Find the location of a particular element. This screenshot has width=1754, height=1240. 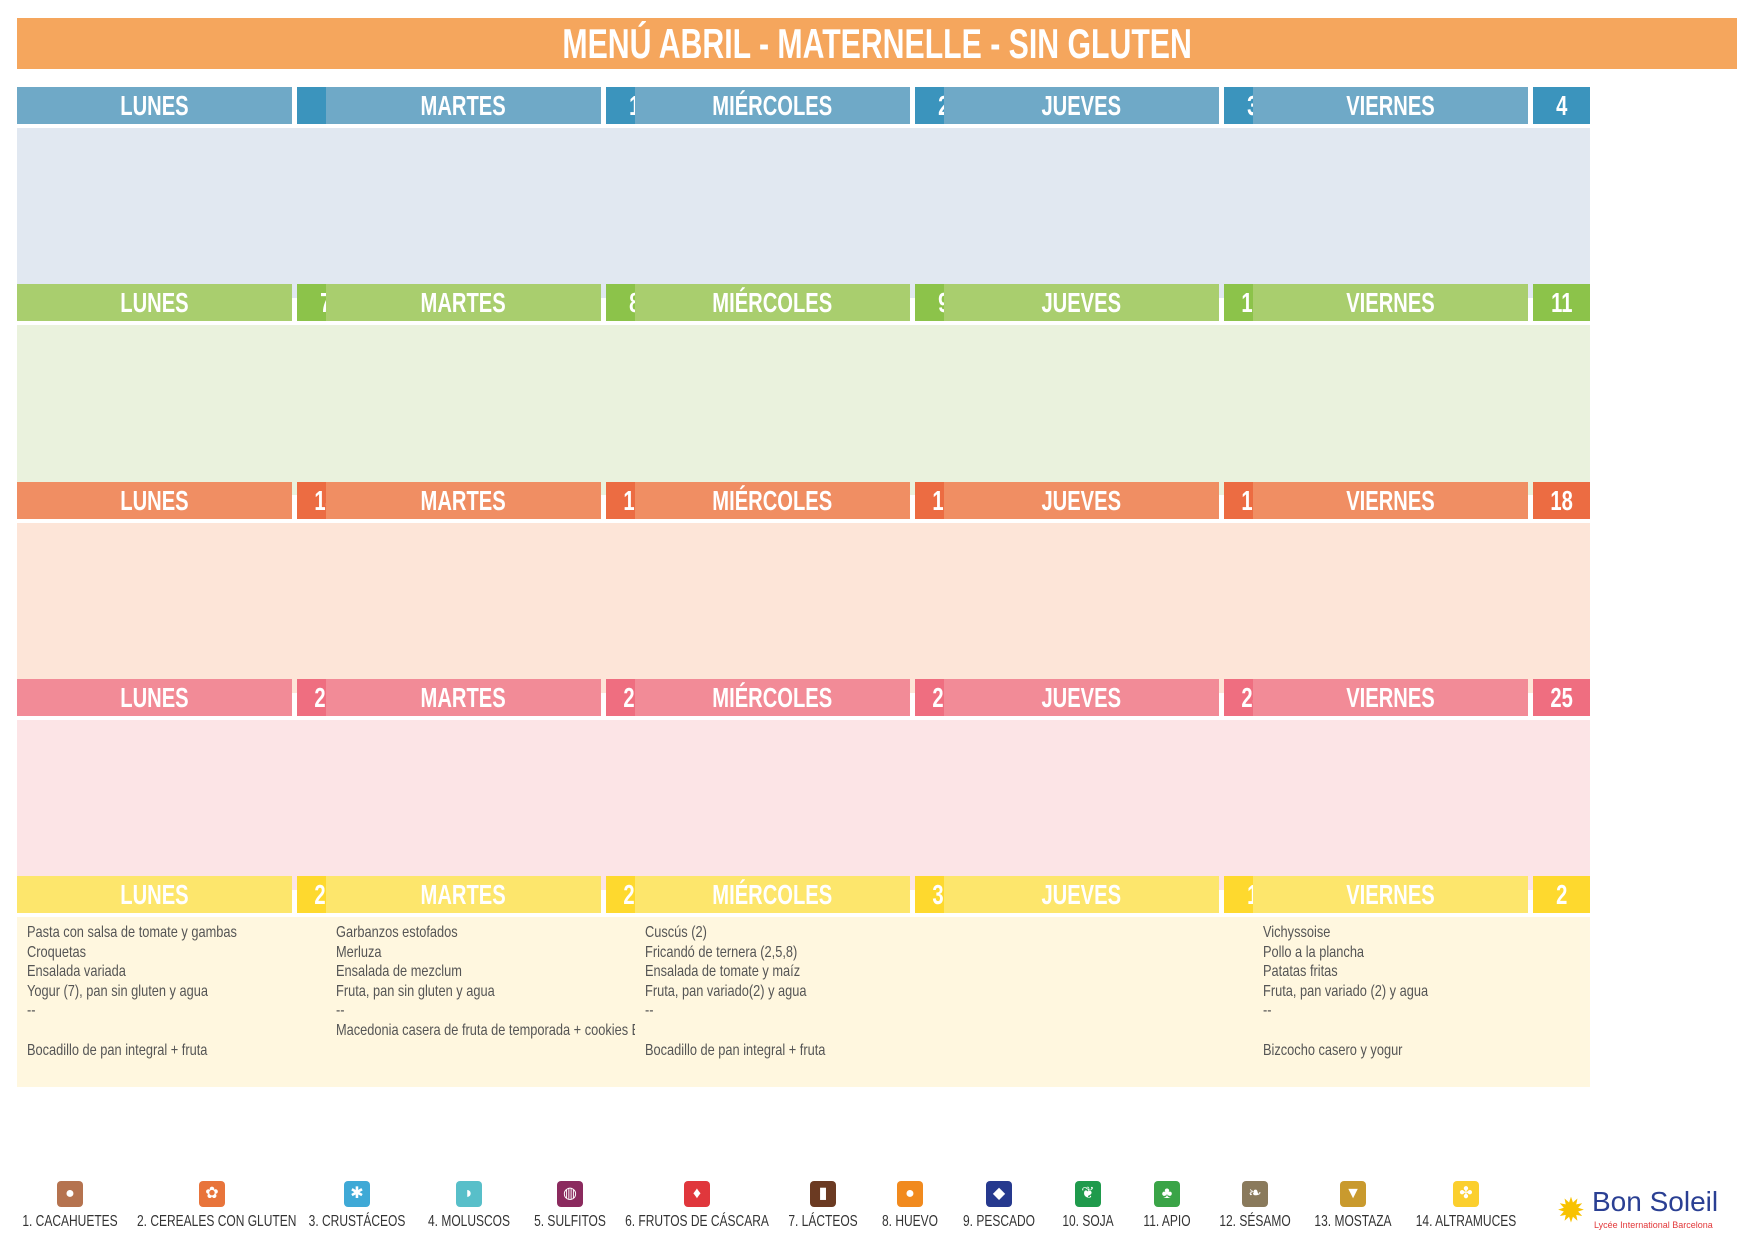

day-cell: JUEVES10 is located at coordinates (1112, 389).